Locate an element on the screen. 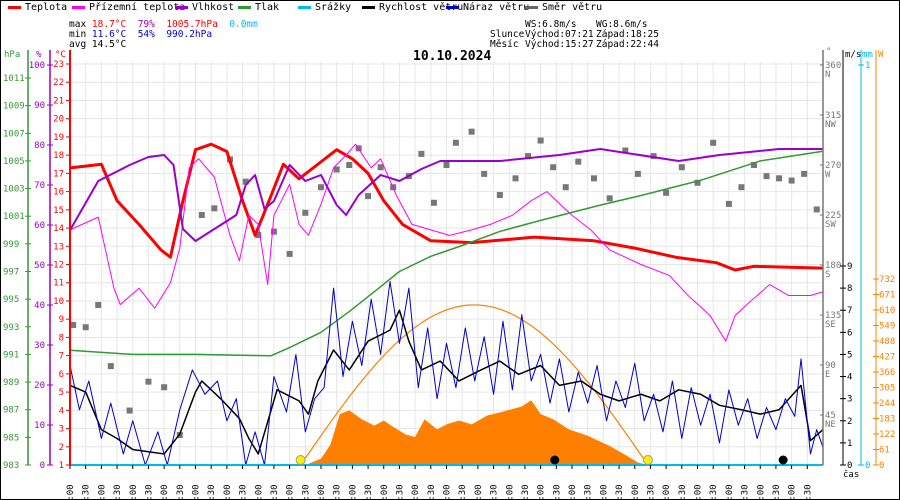 This screenshot has width=900, height=500. direction-compass-label: SE is located at coordinates (830, 325).